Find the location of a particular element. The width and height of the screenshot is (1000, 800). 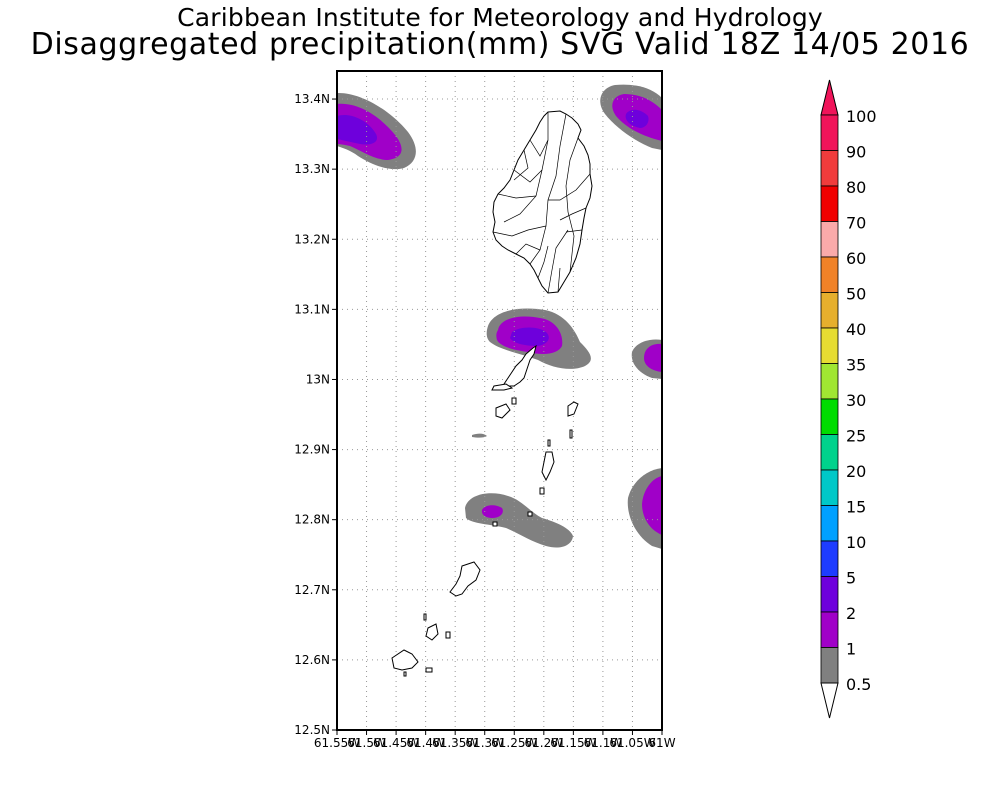

island-union is located at coordinates (465, 579).